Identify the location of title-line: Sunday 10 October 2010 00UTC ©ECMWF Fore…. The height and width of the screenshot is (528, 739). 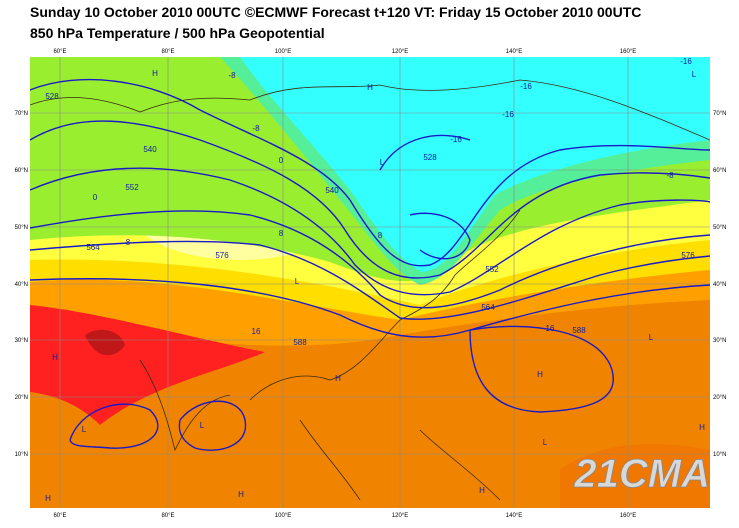
(335, 12).